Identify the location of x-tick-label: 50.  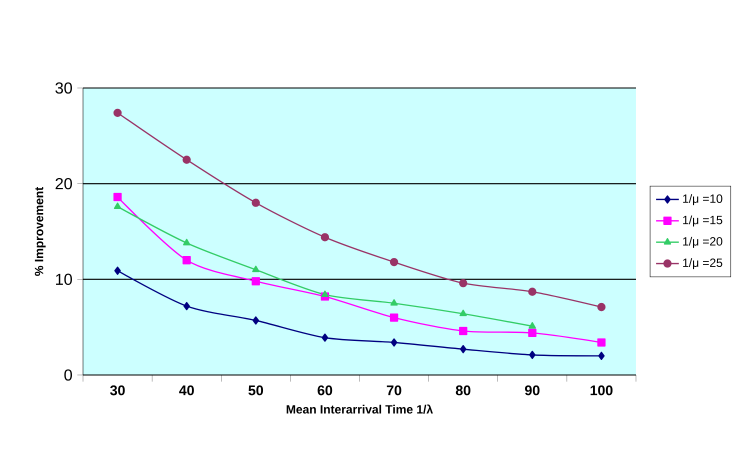
(256, 390).